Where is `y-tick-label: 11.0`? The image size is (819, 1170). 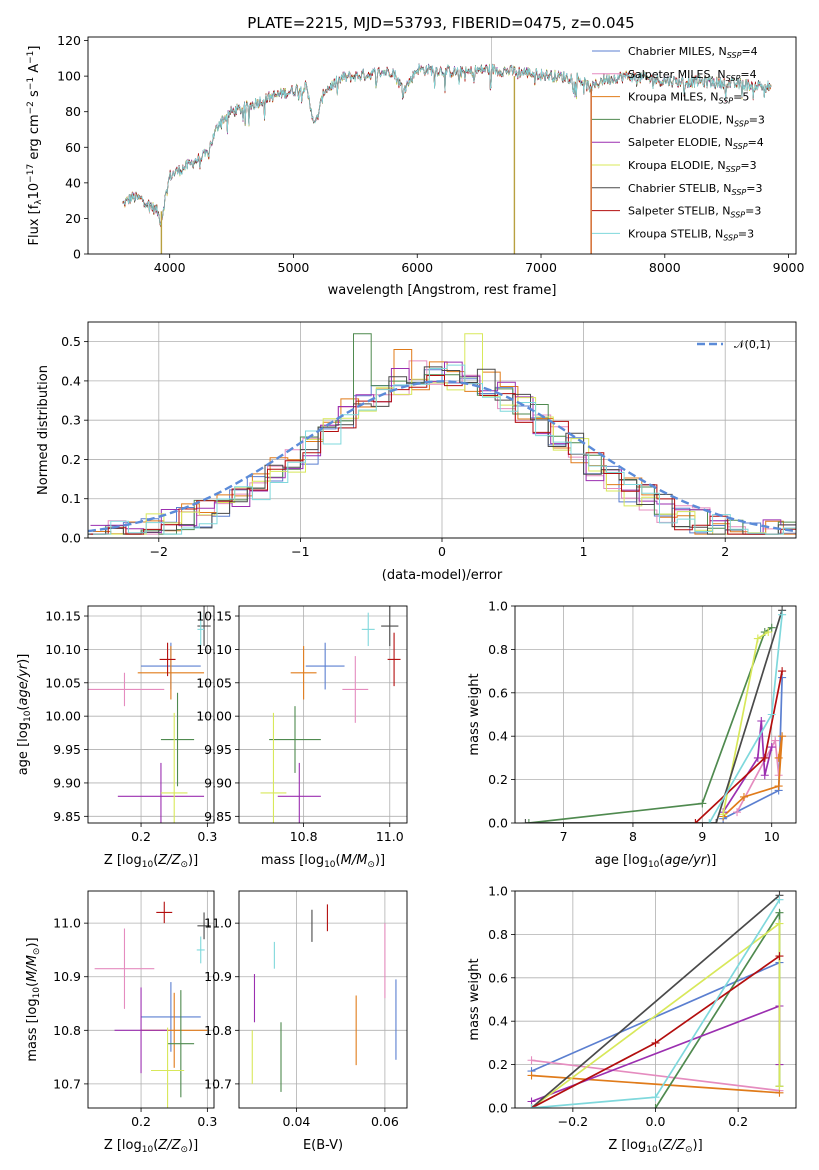
y-tick-label: 11.0 is located at coordinates (218, 923).